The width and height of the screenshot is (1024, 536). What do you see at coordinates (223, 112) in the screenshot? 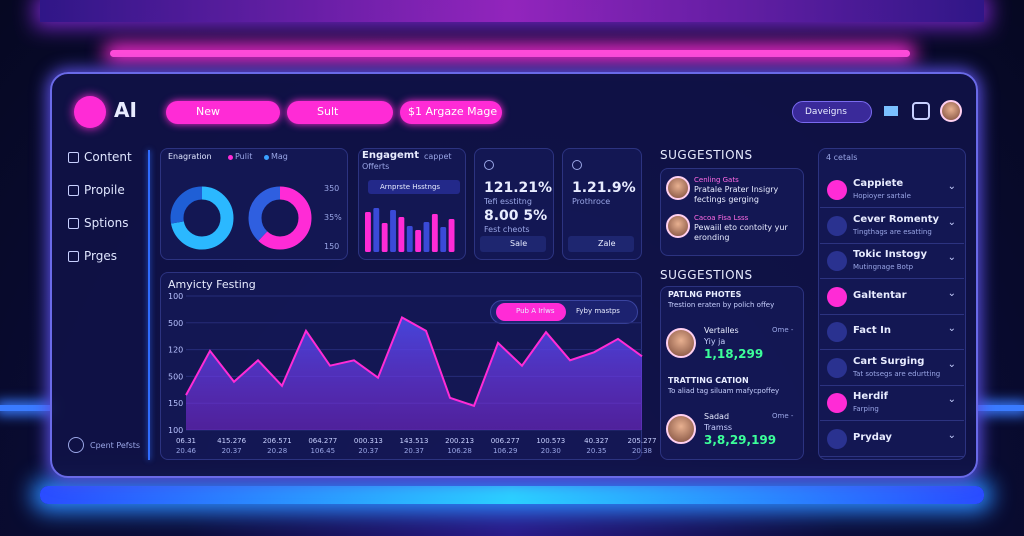
I see `top-button: New` at bounding box center [223, 112].